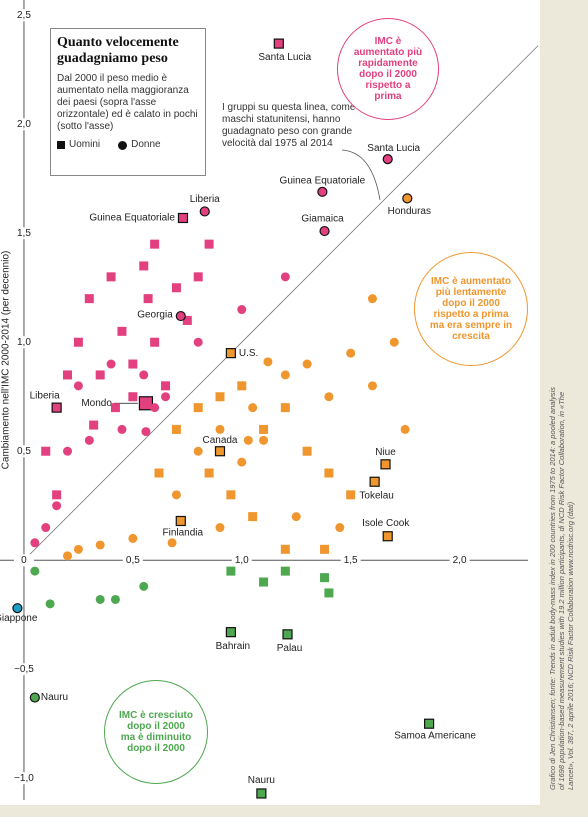  I want to click on y-tick-label: 1,5, so click(24, 233).